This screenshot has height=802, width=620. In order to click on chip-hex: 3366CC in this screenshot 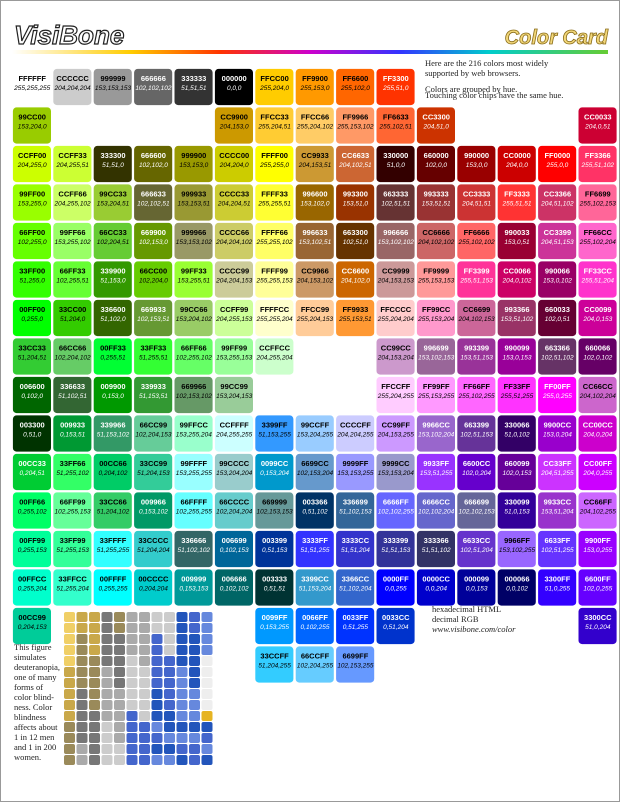, I will do `click(356, 579)`.